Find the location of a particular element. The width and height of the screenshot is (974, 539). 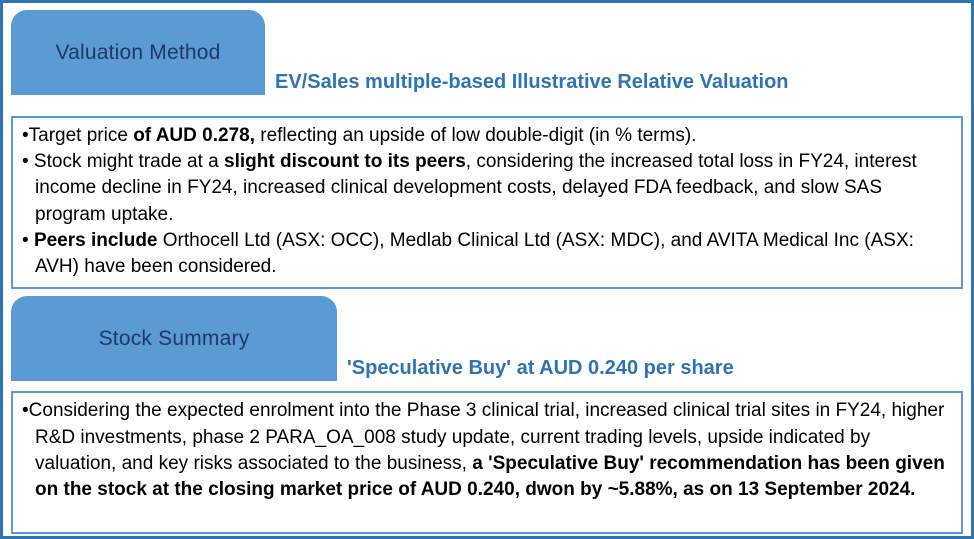

stock-summary-heading: 'Speculative Buy' at AUD 0.240 per share is located at coordinates (540, 368).